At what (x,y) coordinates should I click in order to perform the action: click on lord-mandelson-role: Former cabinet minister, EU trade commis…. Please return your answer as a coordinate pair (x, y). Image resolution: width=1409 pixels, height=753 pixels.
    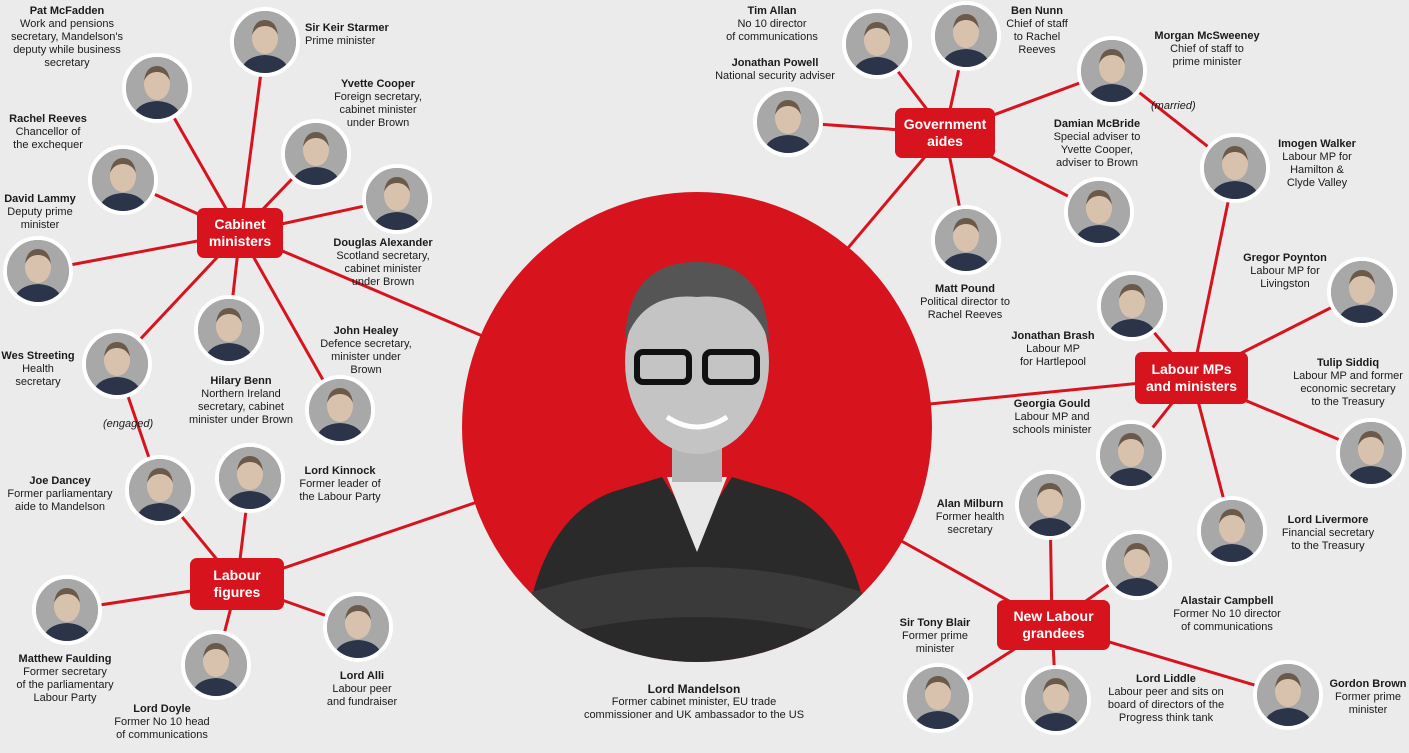
    Looking at the image, I should click on (694, 708).